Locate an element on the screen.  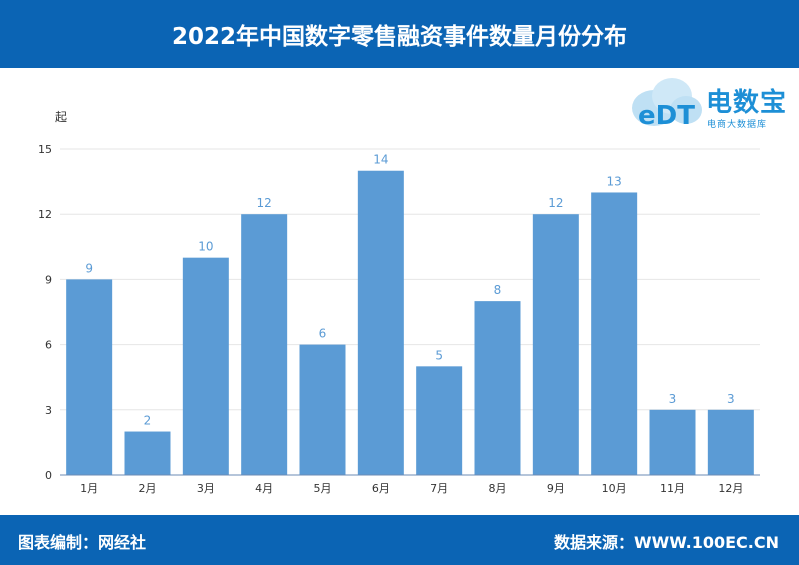
chart-title-bar: 2022年中国数字零售融资事件数量月份分布 is located at coordinates (399, 34).